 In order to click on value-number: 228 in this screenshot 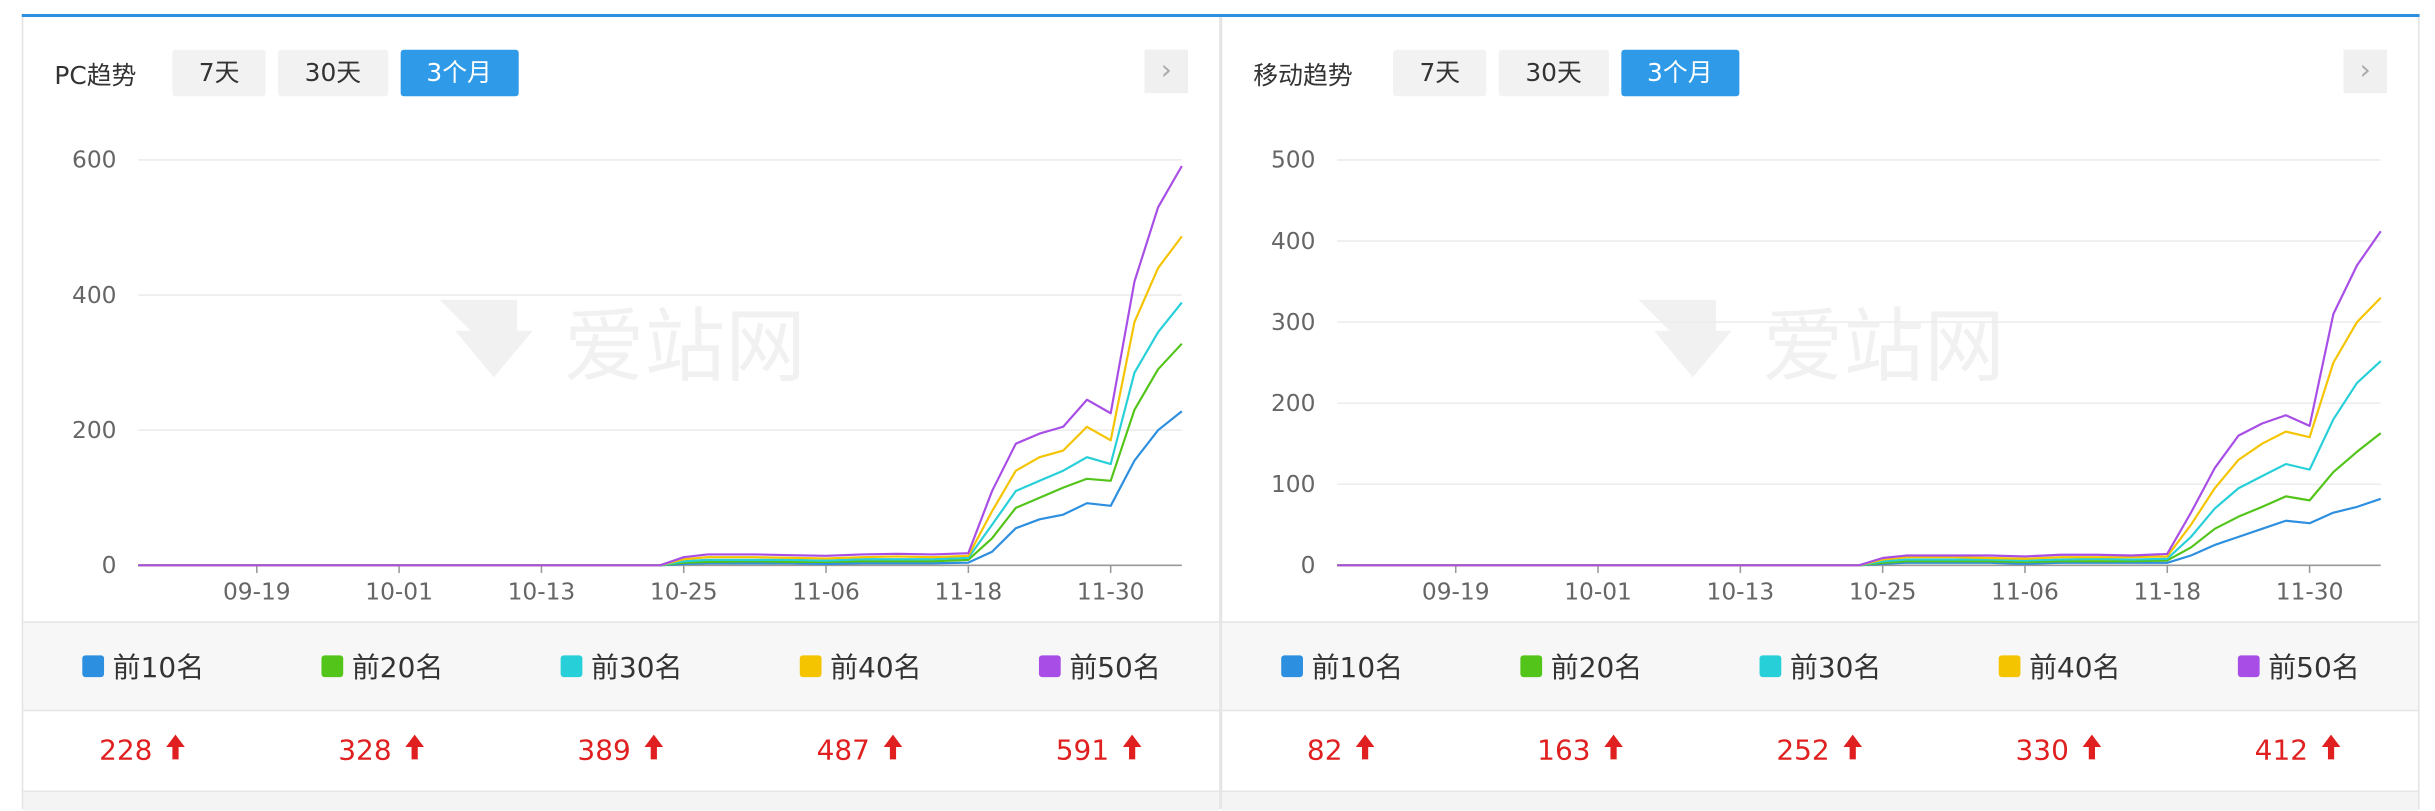, I will do `click(126, 750)`.